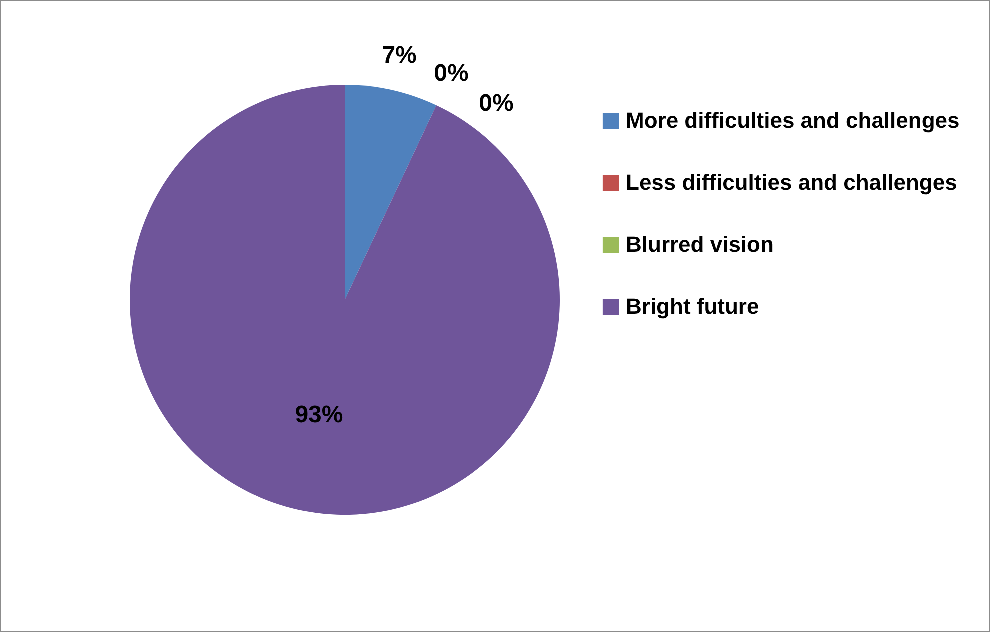  I want to click on data-label: 93%, so click(319, 414).